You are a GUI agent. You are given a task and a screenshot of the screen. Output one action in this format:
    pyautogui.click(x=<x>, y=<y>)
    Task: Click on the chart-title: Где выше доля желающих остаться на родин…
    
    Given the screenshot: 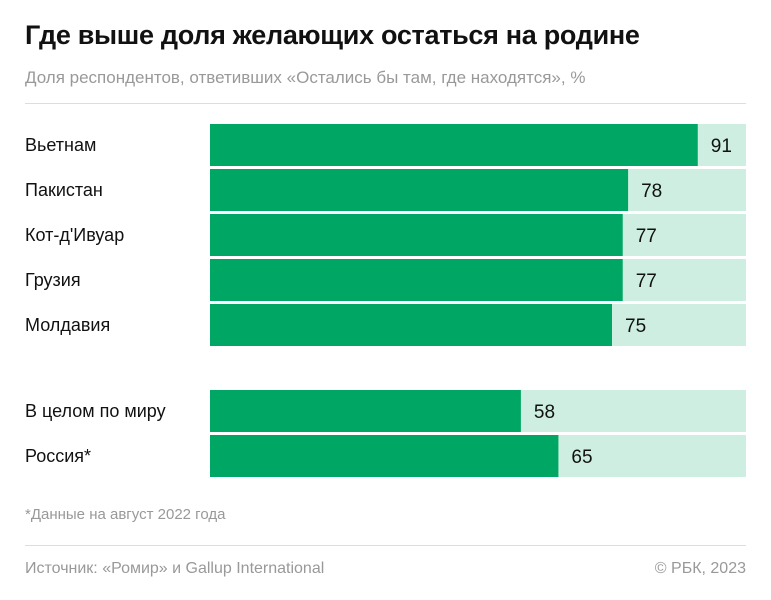 What is the action you would take?
    pyautogui.click(x=332, y=35)
    